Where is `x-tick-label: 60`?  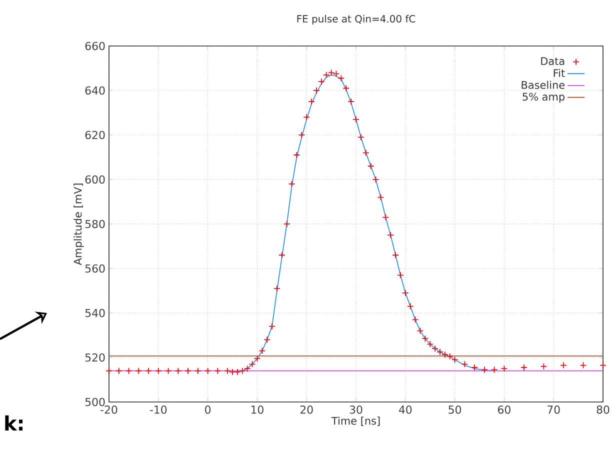 x-tick-label: 60 is located at coordinates (504, 410).